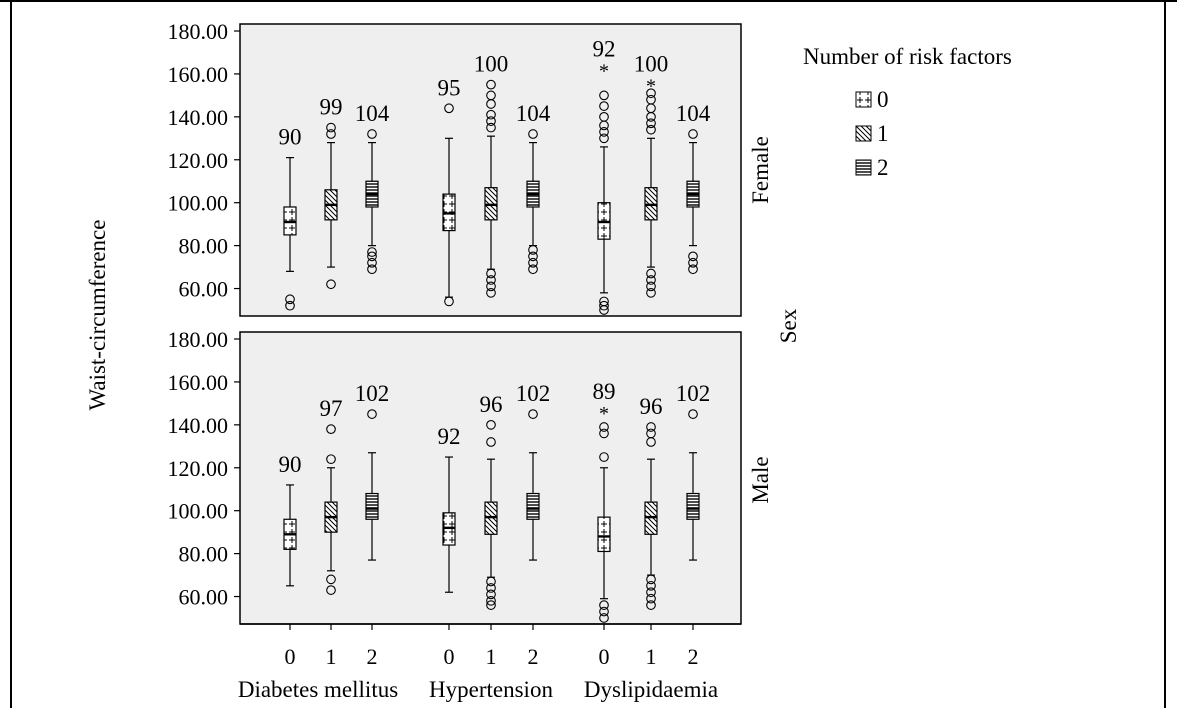  I want to click on box-count-label: 89, so click(604, 391).